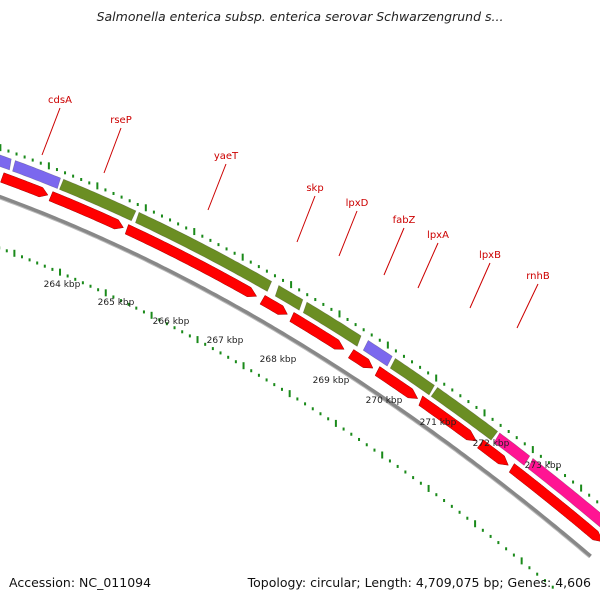  What do you see at coordinates (60, 100) in the screenshot?
I see `gene-label-cdsA: cdsA` at bounding box center [60, 100].